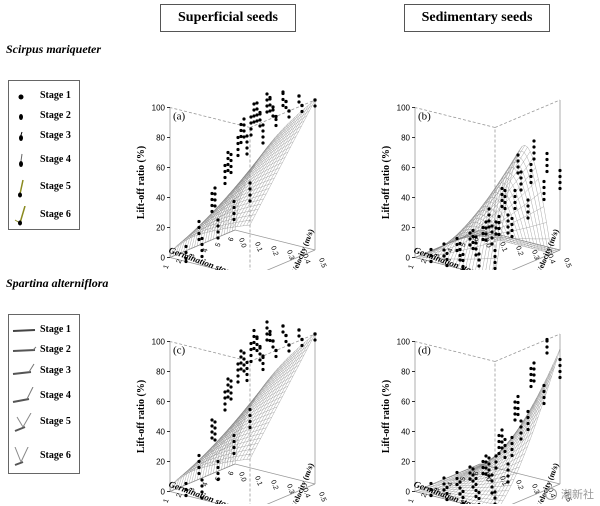  What do you see at coordinates (22, 455) in the screenshot?
I see `seedling-stage-6-icon` at bounding box center [22, 455].